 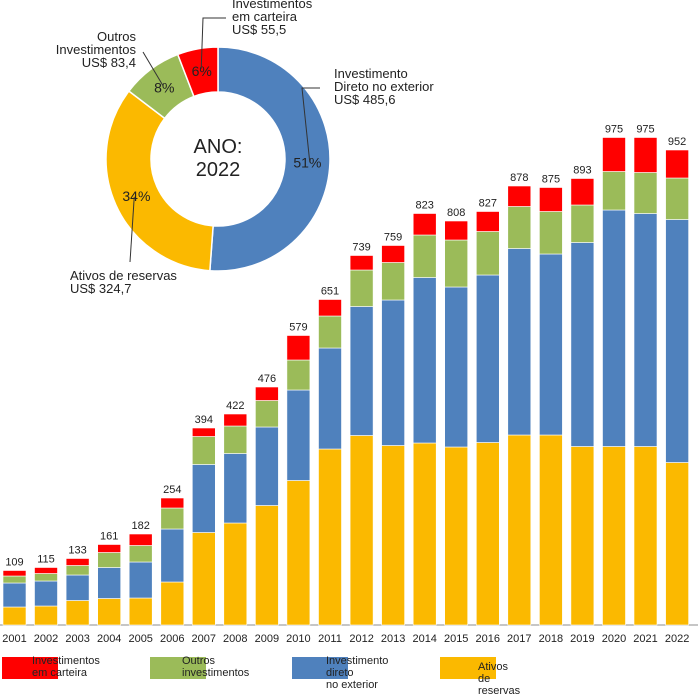 What do you see at coordinates (14, 579) in the screenshot?
I see `bar-other-2001` at bounding box center [14, 579].